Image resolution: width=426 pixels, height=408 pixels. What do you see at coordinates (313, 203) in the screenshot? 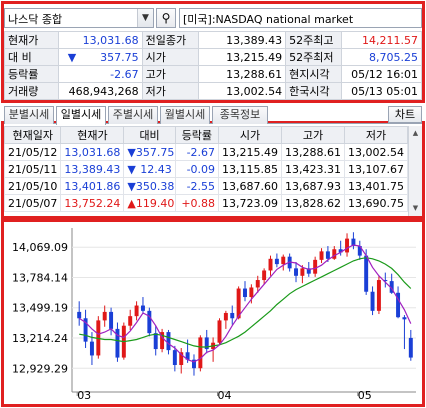
I see `row-high: 13,828.62` at bounding box center [313, 203].